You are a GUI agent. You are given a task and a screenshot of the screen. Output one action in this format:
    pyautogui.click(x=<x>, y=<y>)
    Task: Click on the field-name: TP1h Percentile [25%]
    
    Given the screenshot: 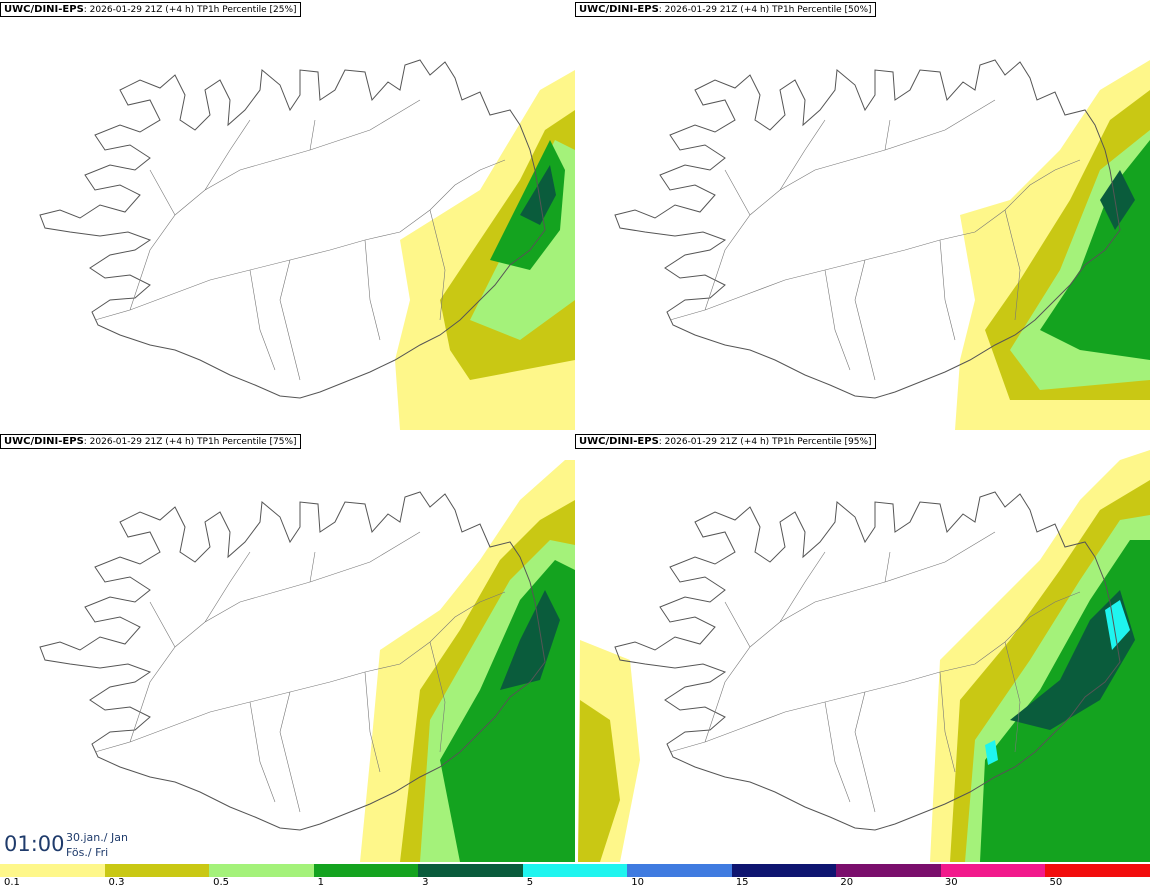 What is the action you would take?
    pyautogui.click(x=245, y=10)
    